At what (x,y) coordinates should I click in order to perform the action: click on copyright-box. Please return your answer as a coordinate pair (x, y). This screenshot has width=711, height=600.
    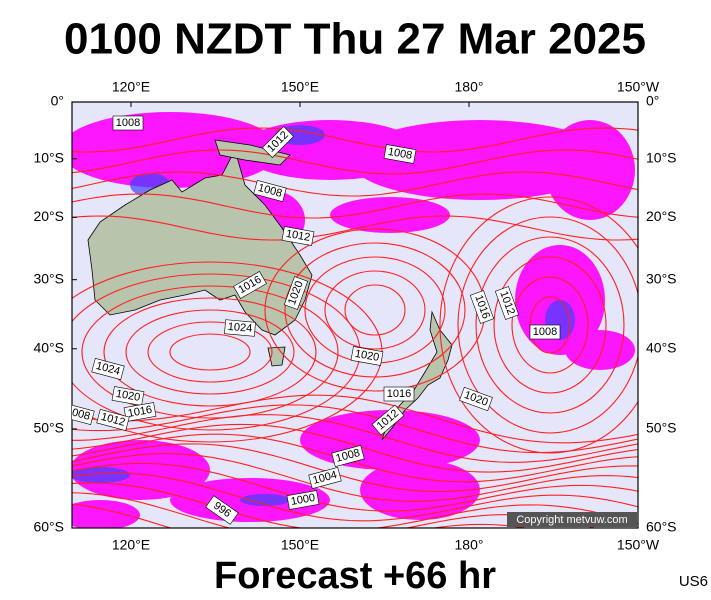
    Looking at the image, I should click on (572, 519).